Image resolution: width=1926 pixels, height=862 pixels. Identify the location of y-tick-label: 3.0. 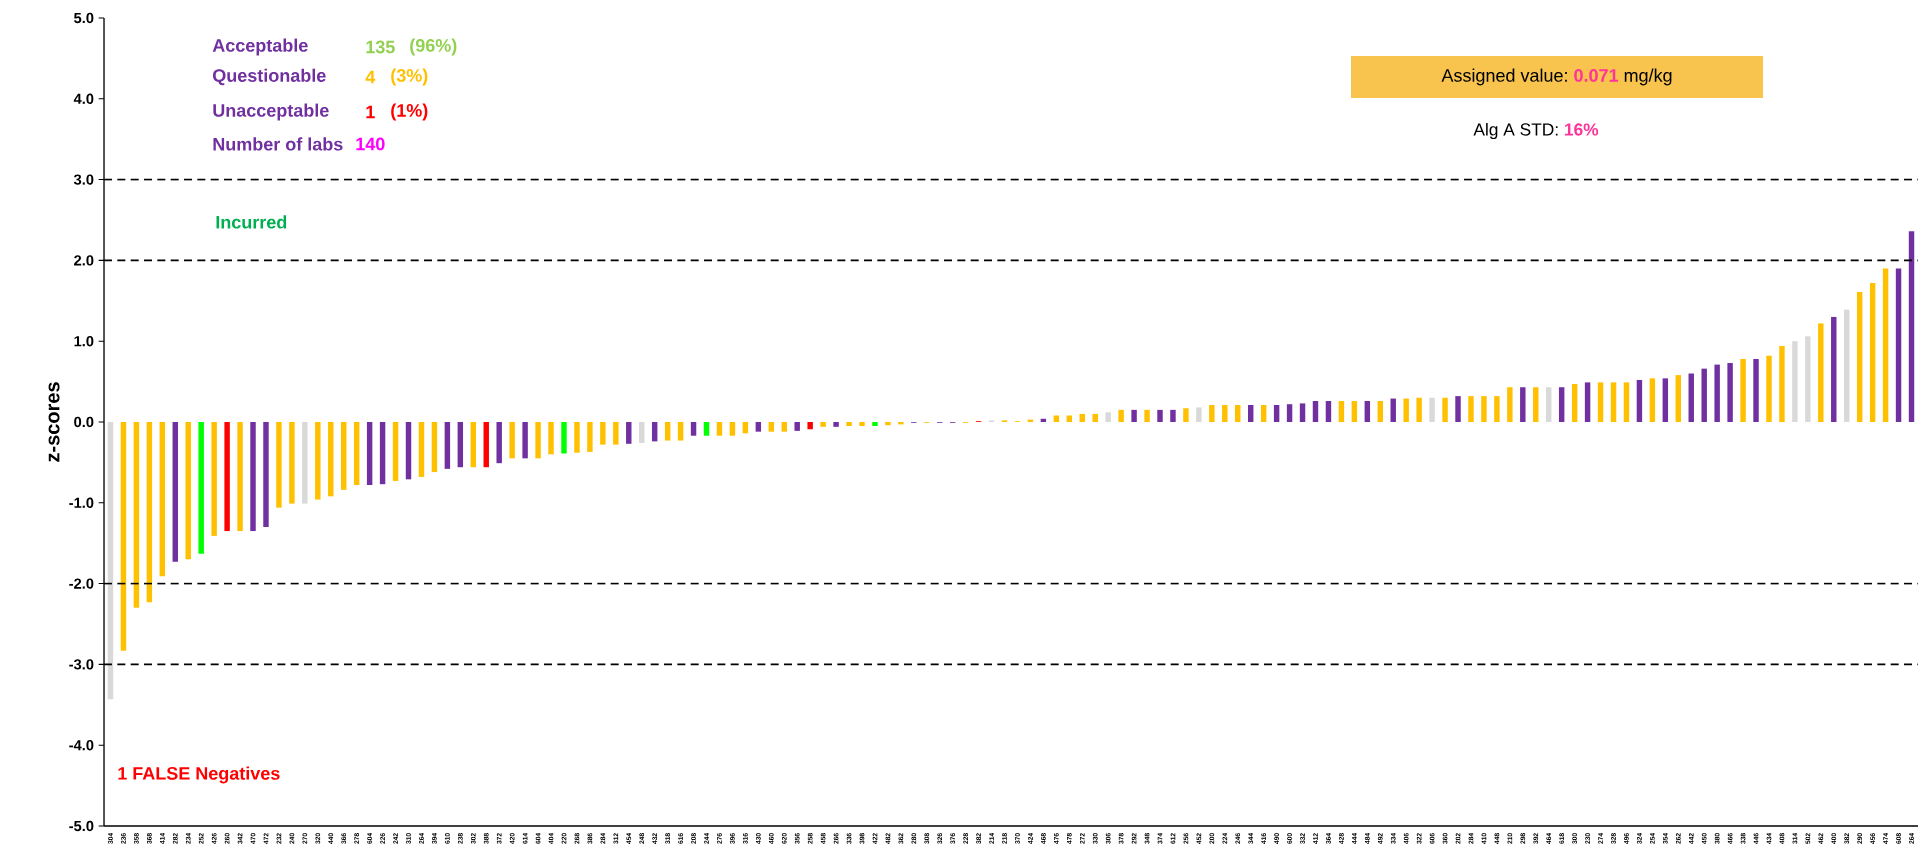
(83, 179).